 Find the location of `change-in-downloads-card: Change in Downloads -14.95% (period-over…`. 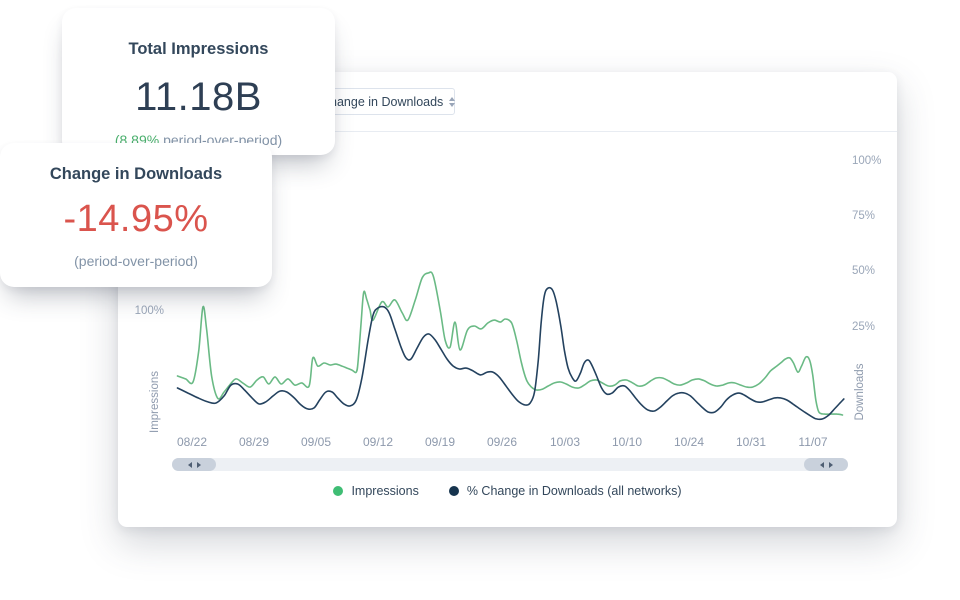

change-in-downloads-card: Change in Downloads -14.95% (period-over… is located at coordinates (136, 215).